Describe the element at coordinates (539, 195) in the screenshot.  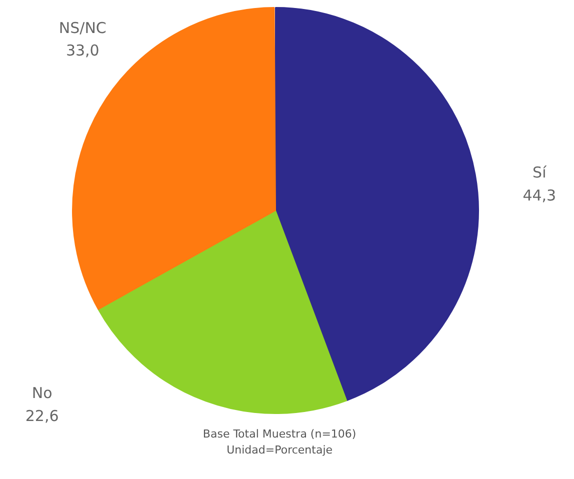
I see `data-label: 44,3` at that location.